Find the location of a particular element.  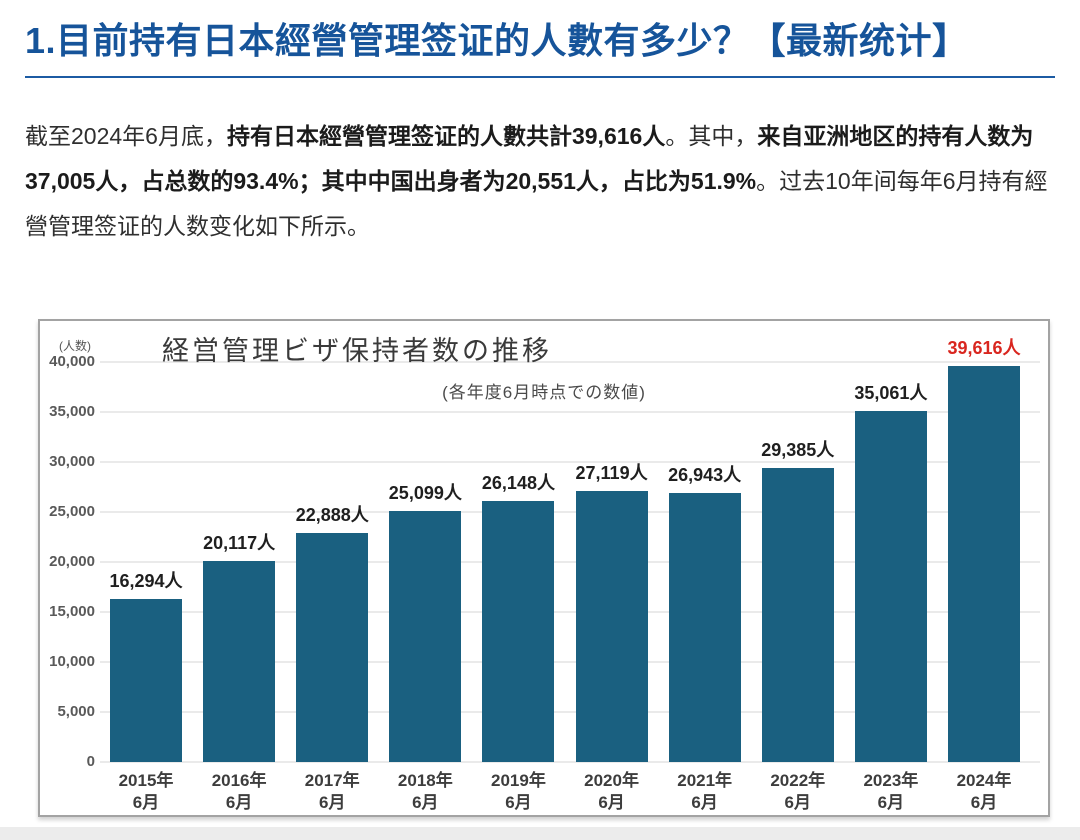

heading-divider is located at coordinates (540, 77).